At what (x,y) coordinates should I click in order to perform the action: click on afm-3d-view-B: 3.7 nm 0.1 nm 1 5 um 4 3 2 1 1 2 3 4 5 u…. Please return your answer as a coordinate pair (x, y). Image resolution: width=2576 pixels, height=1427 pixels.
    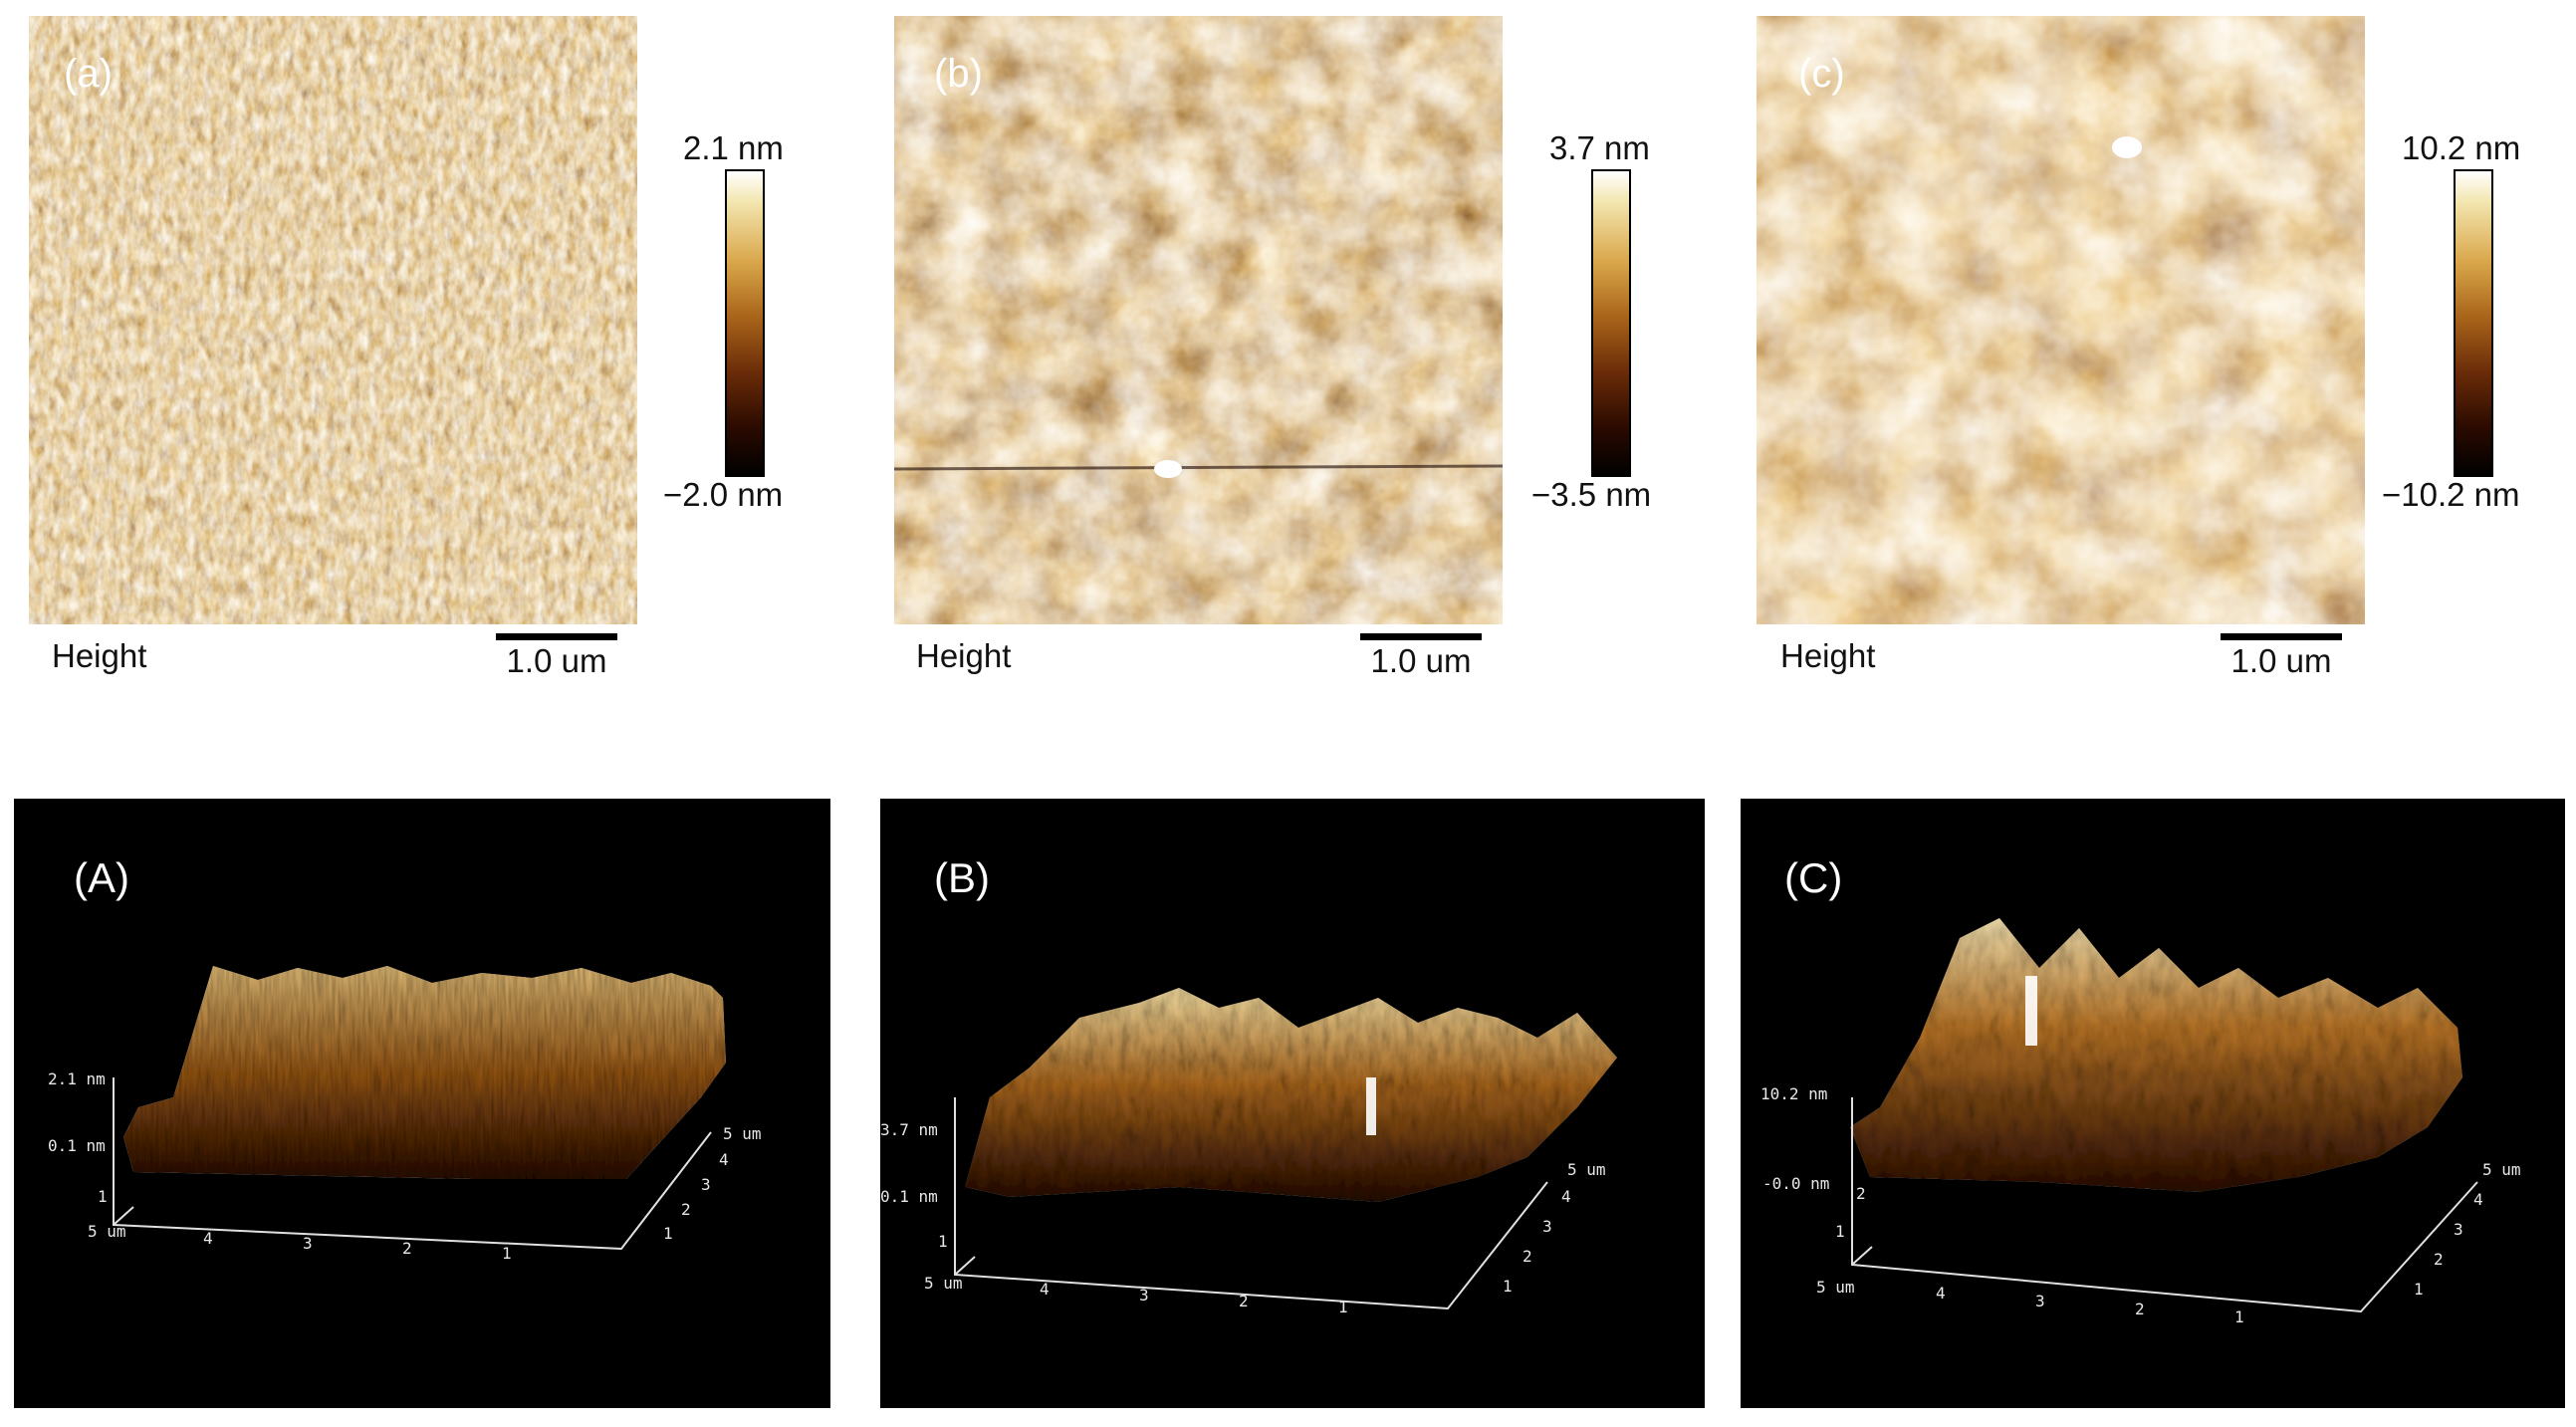
    Looking at the image, I should click on (1292, 1104).